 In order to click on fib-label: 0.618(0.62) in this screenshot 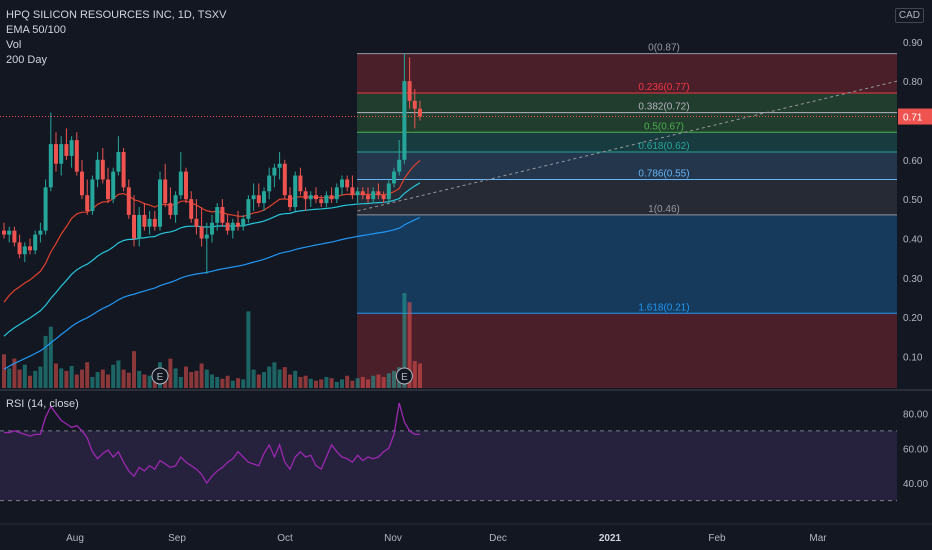, I will do `click(663, 146)`.